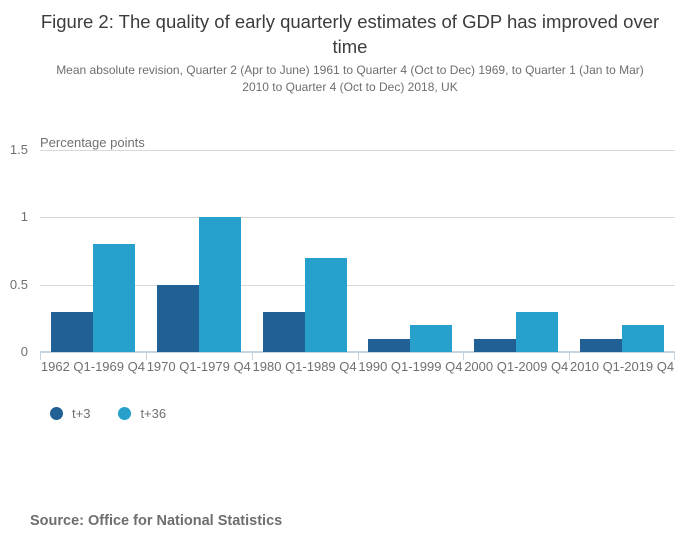 This screenshot has height=549, width=700. What do you see at coordinates (622, 366) in the screenshot?
I see `x-tick-label-6: 2010 Q1-2019 Q4` at bounding box center [622, 366].